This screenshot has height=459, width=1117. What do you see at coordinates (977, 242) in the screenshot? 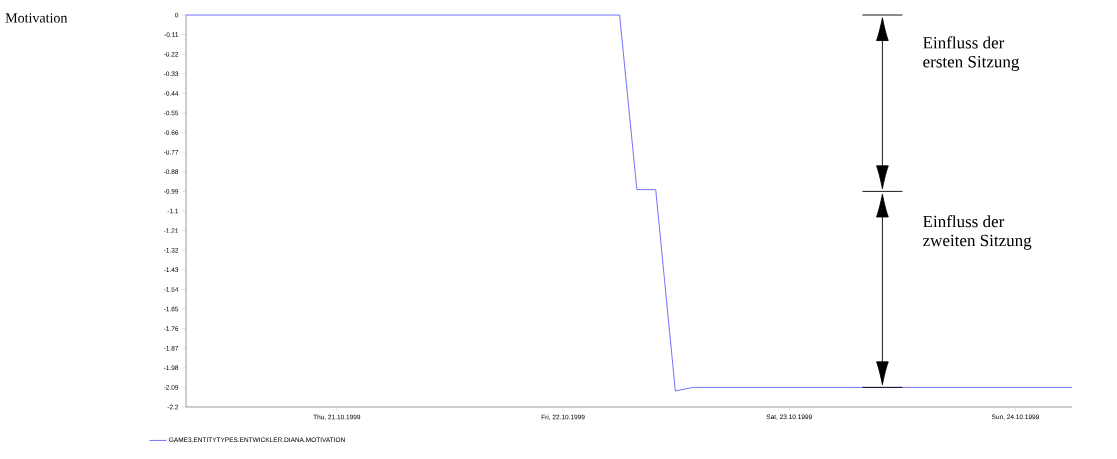
I see `annotation: zweiten Sitzung` at bounding box center [977, 242].